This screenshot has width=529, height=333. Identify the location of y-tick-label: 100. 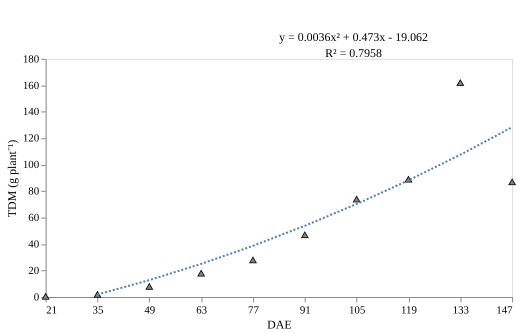
(31, 165).